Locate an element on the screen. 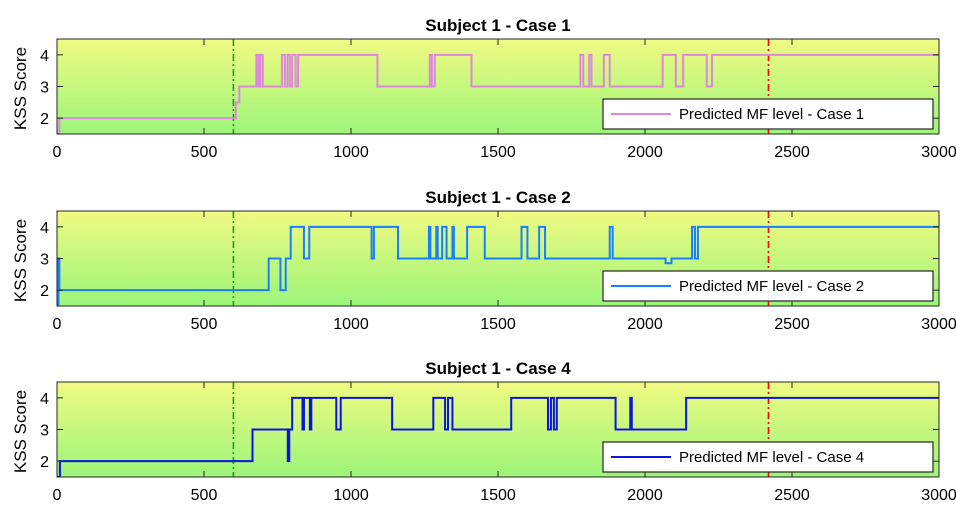 The height and width of the screenshot is (510, 956). legend-box is located at coordinates (768, 114).